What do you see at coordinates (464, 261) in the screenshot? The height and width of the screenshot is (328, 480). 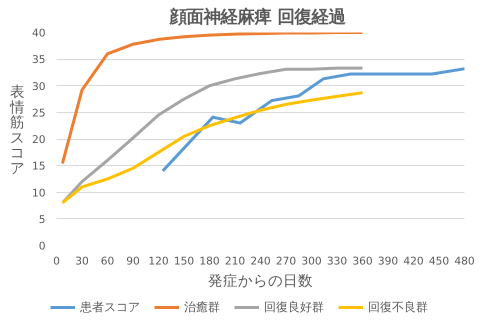 I see `x-tick-label: 480` at bounding box center [464, 261].